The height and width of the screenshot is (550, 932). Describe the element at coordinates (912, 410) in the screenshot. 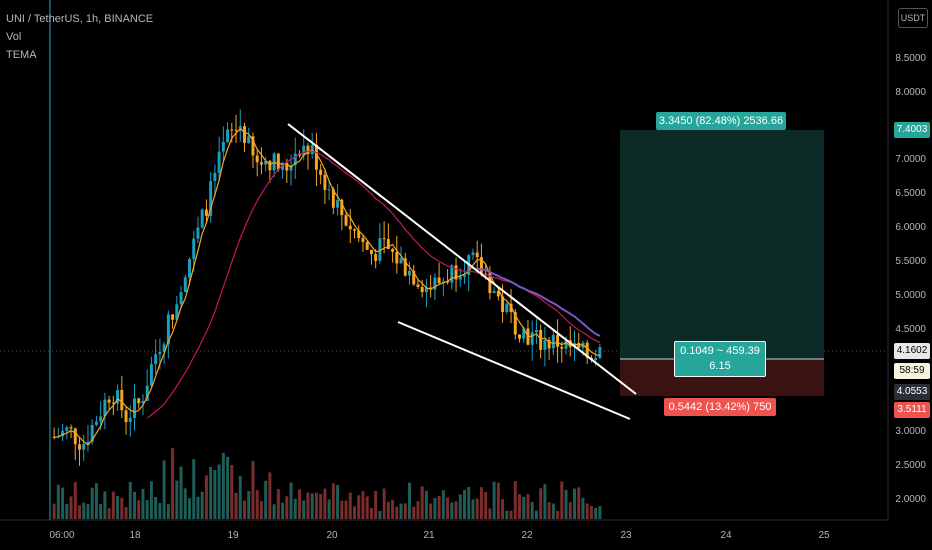

I see `stop-price-tag: 3.5111` at that location.